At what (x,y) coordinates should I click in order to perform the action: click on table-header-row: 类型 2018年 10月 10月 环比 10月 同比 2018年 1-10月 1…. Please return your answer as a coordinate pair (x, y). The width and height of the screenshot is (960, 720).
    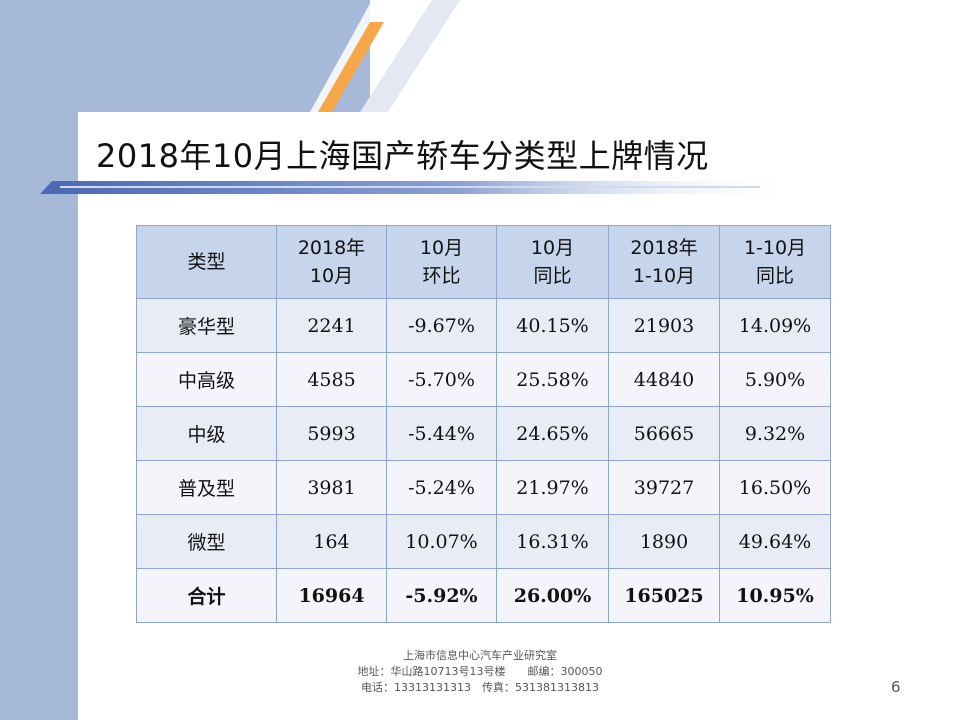
    Looking at the image, I should click on (483, 262).